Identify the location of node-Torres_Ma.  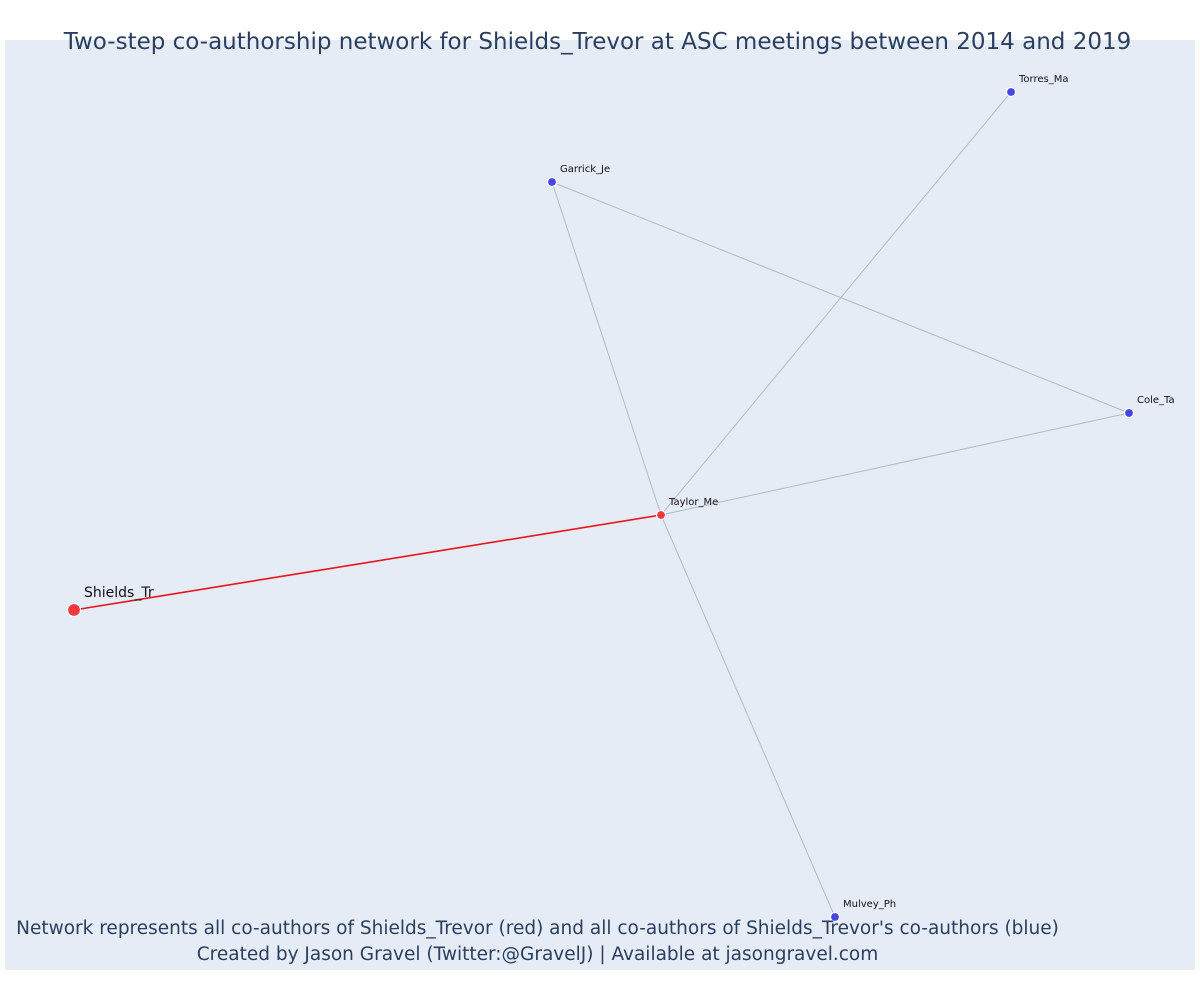
(1011, 92).